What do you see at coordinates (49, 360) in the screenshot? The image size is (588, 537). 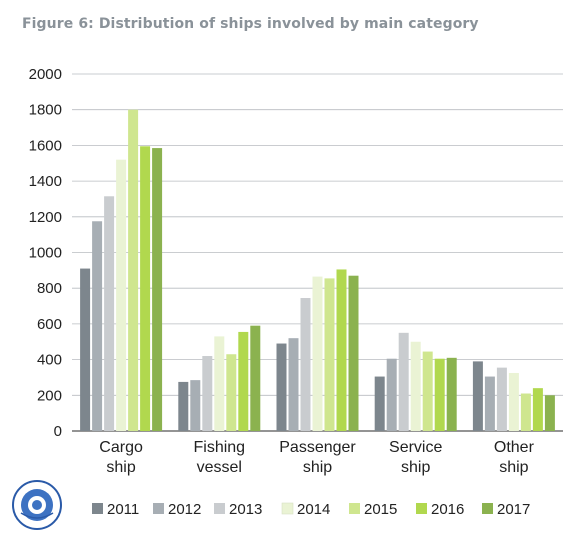 I see `y-tick-label: 400` at bounding box center [49, 360].